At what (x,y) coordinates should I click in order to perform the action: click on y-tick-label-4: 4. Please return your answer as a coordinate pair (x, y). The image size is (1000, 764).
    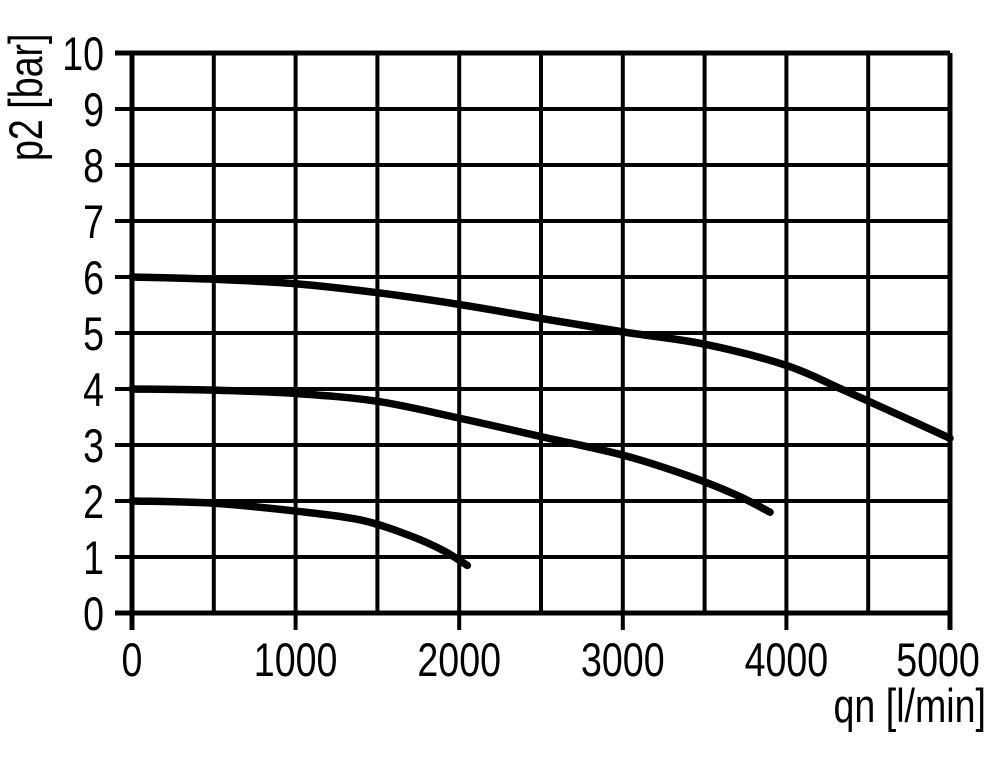
    Looking at the image, I should click on (93, 390).